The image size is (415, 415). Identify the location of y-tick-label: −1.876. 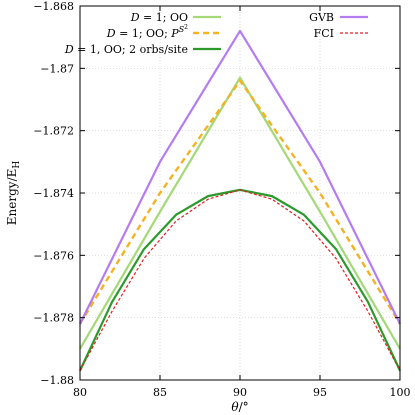
(53, 255).